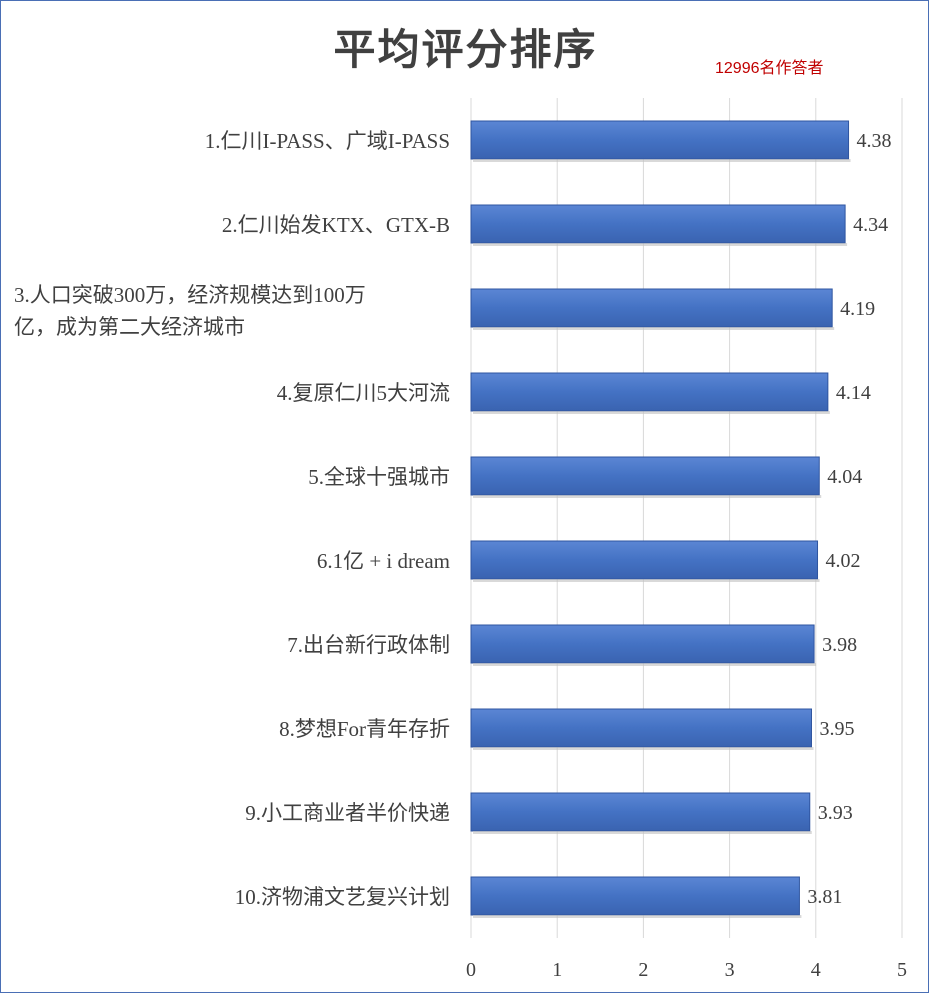 The width and height of the screenshot is (931, 995). I want to click on data-label: 4.34, so click(870, 225).